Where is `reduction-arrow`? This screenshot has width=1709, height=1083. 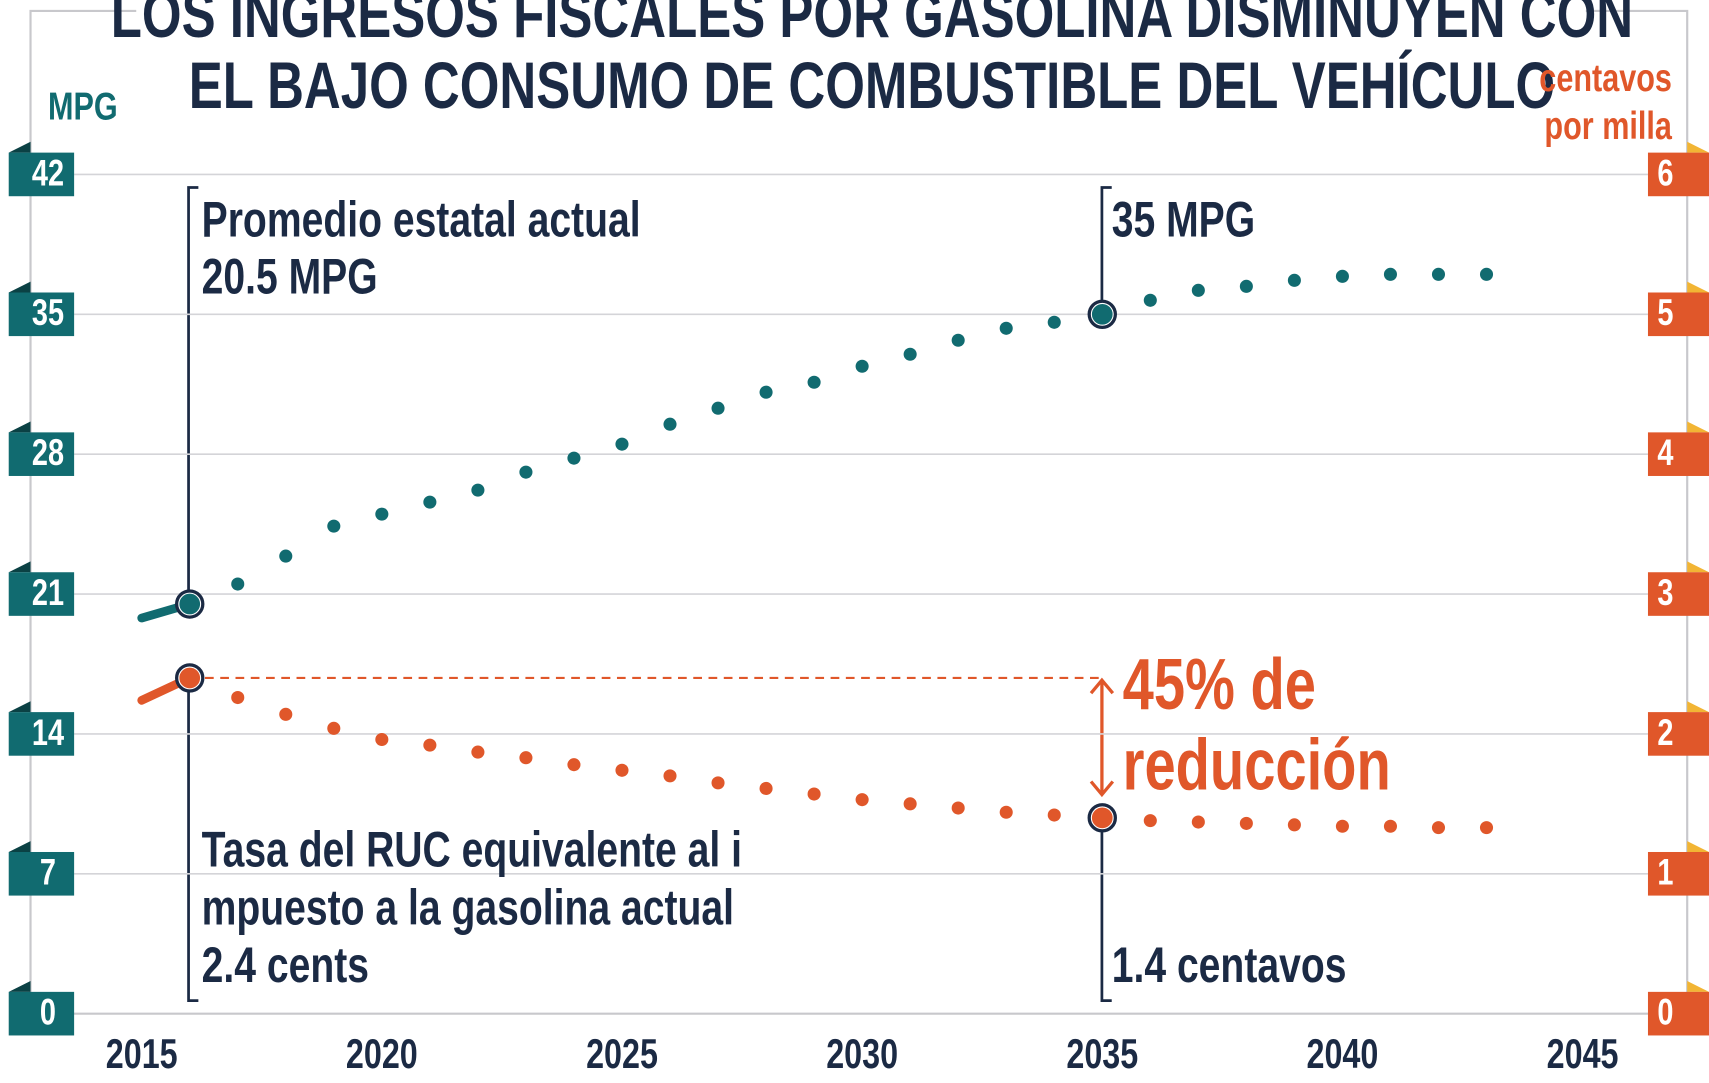 reduction-arrow is located at coordinates (1102, 737).